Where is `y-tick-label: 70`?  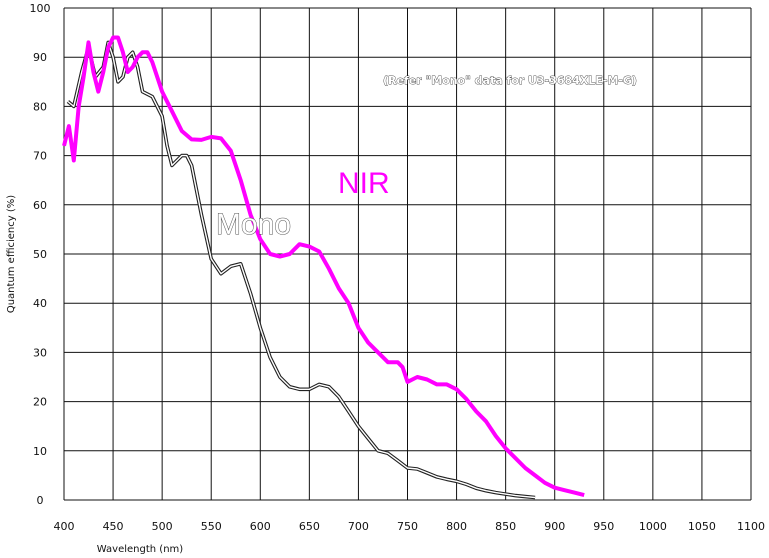 y-tick-label: 70 is located at coordinates (40, 156).